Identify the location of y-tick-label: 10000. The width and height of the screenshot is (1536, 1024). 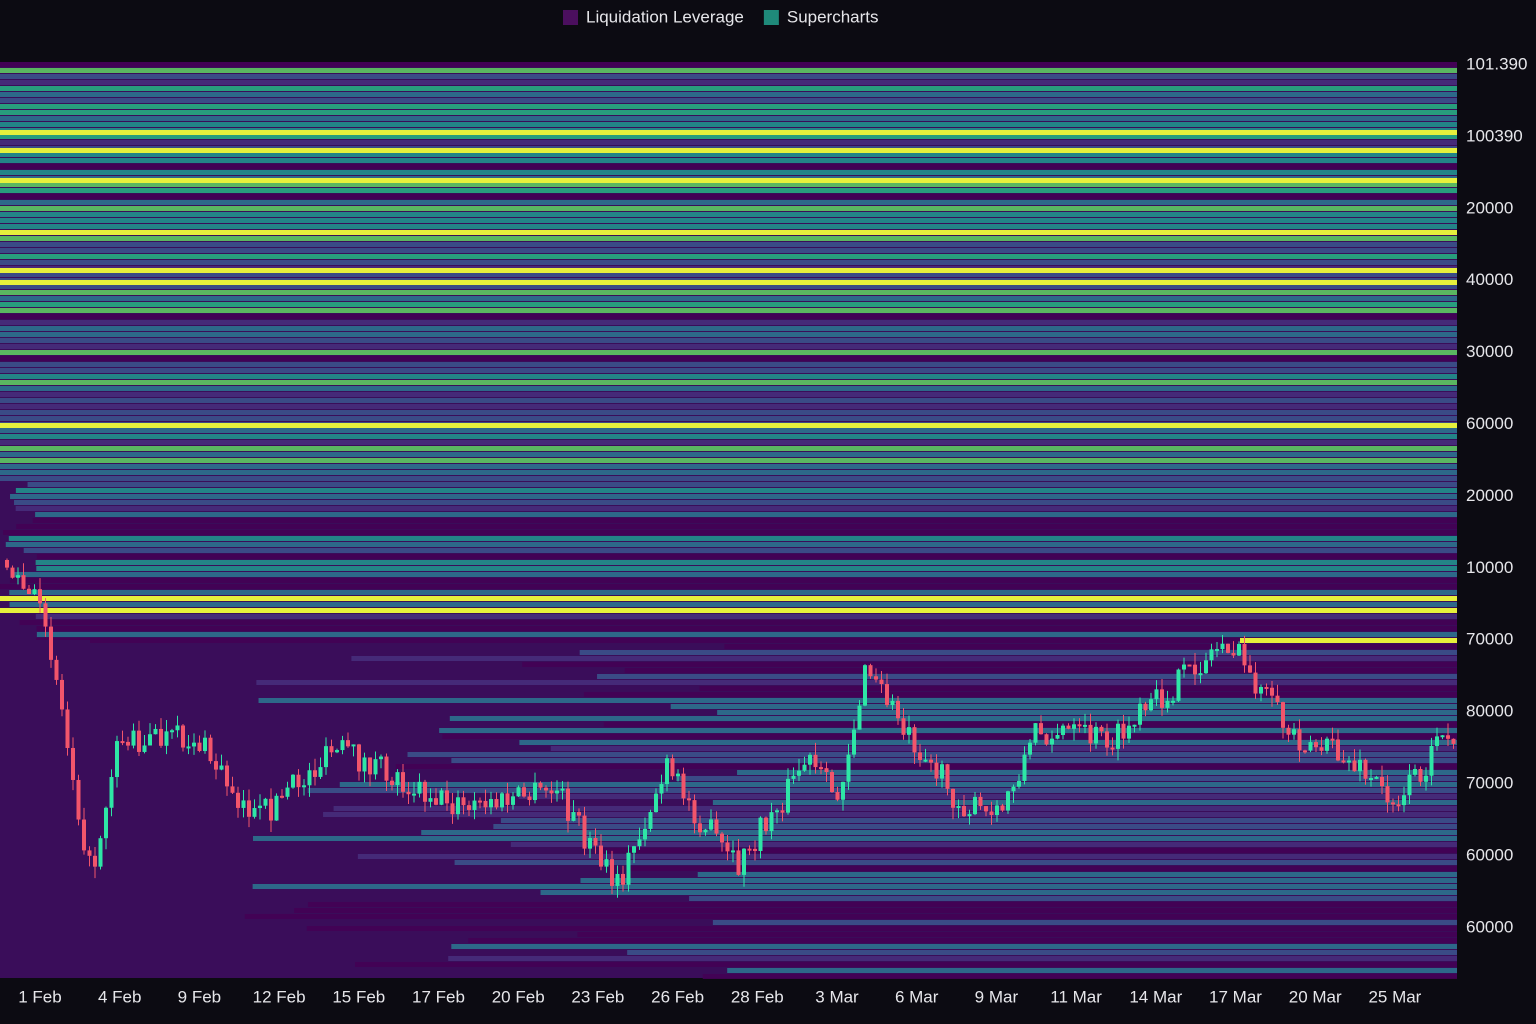
(1489, 567).